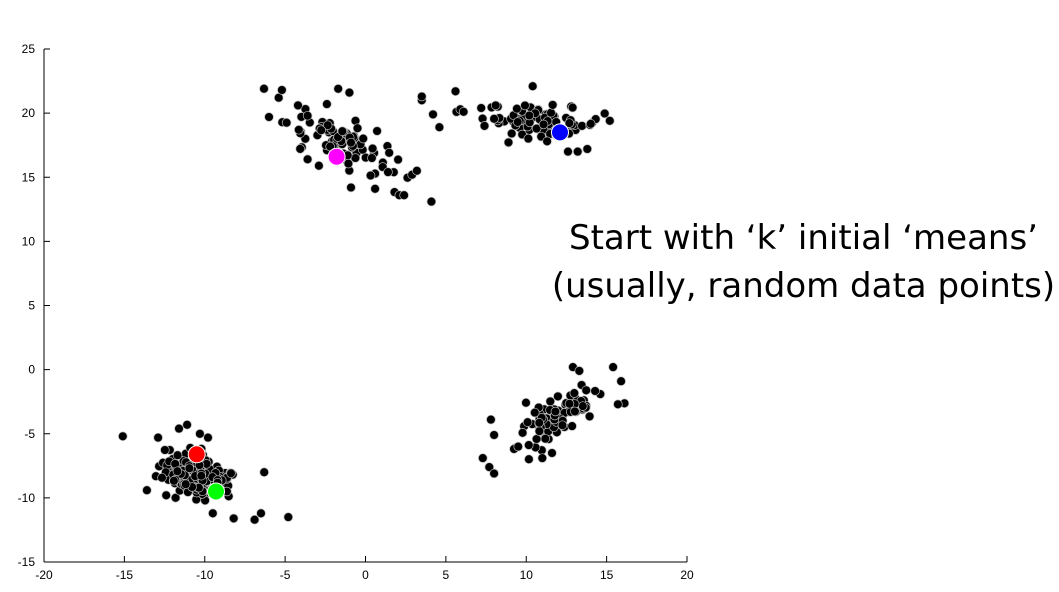  I want to click on x-tick-label: -5, so click(285, 575).